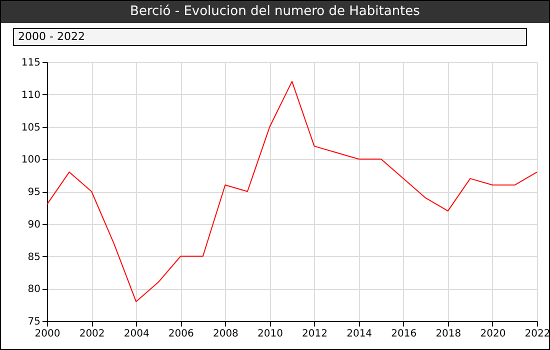  I want to click on x-tick-label: 2020, so click(493, 334).